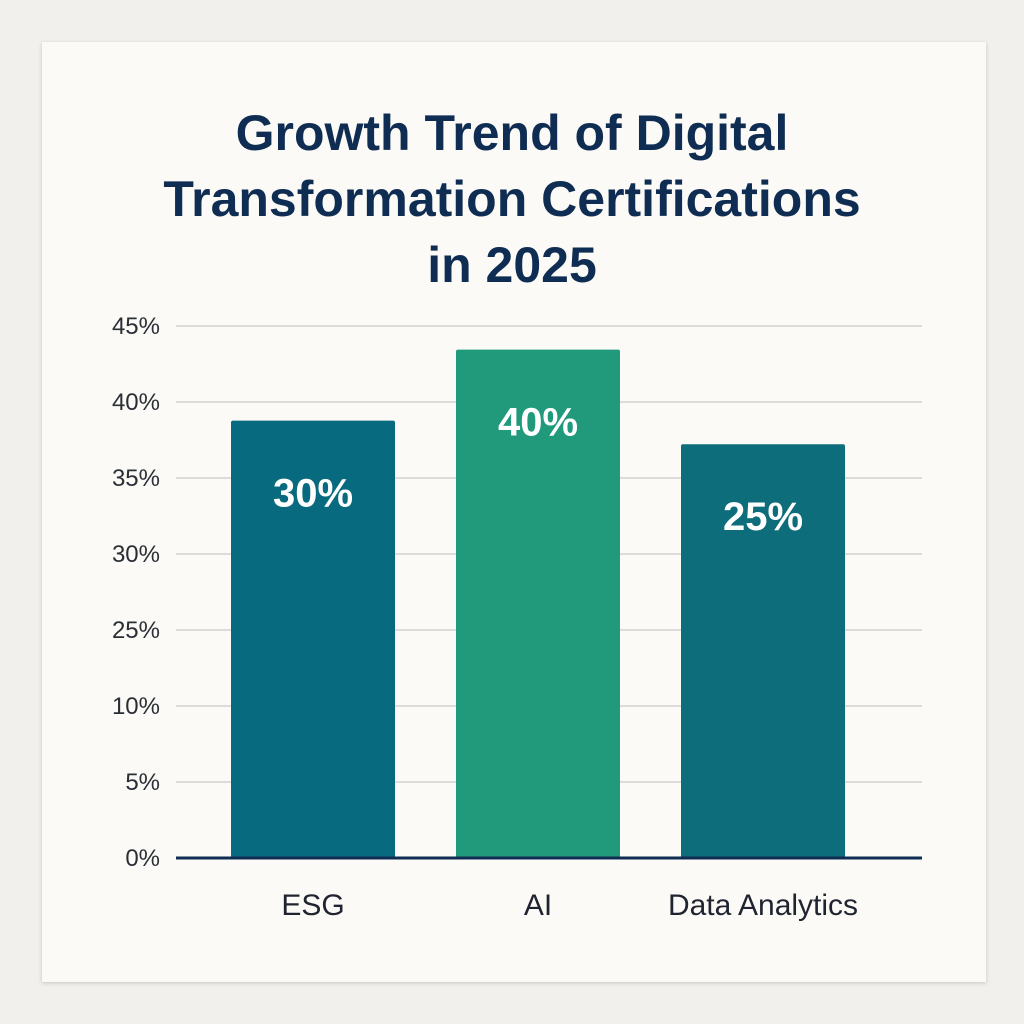 This screenshot has height=1024, width=1024. Describe the element at coordinates (313, 494) in the screenshot. I see `data-label-esg: 30%` at that location.